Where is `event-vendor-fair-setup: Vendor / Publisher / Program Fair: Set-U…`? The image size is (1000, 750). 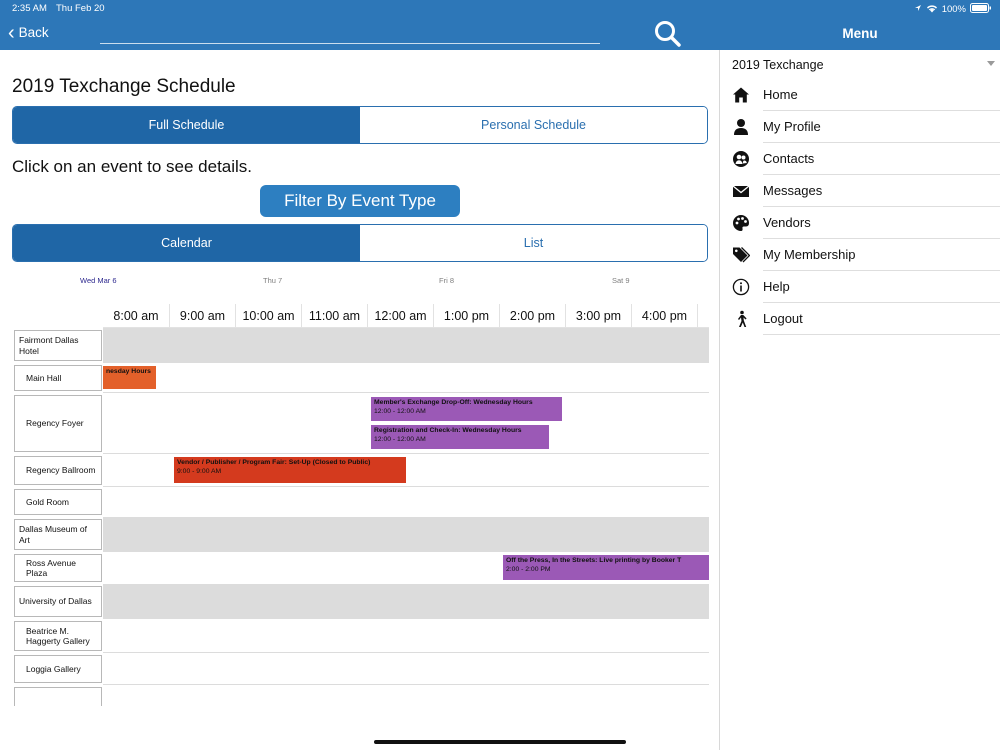 event-vendor-fair-setup: Vendor / Publisher / Program Fair: Set-U… is located at coordinates (290, 470).